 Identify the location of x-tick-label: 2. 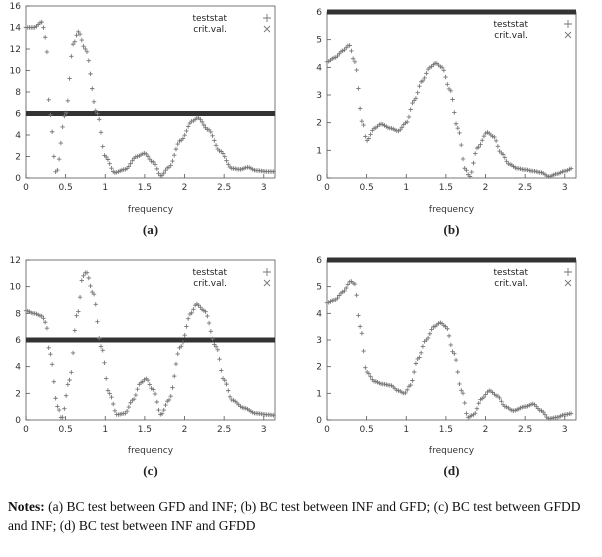
(185, 188).